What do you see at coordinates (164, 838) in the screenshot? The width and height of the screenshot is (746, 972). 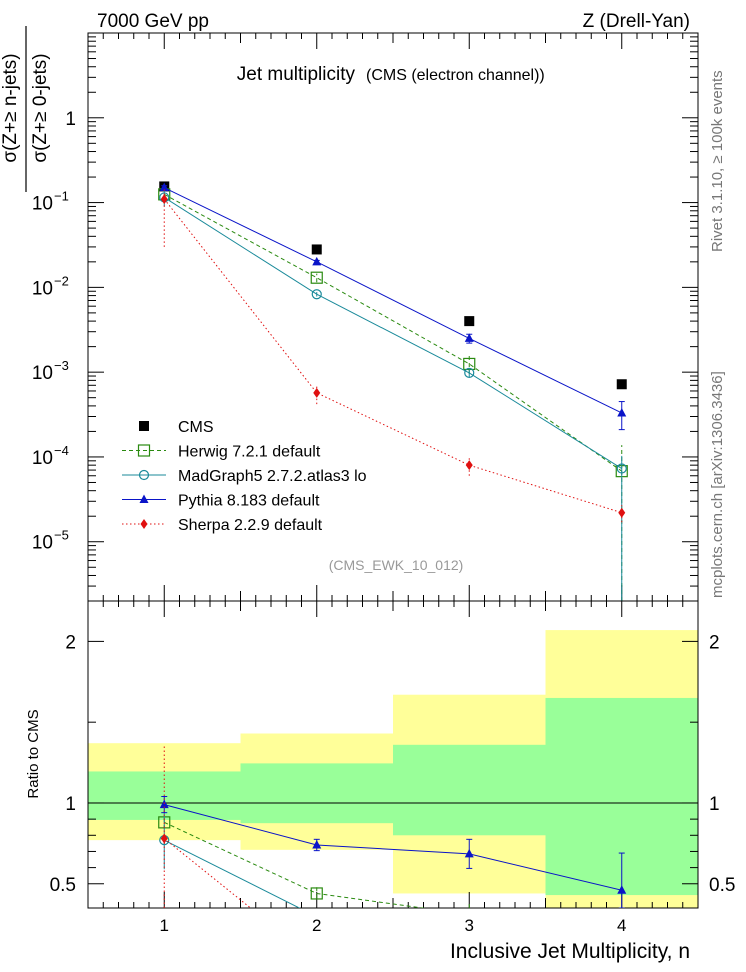 I see `ratio-point-sherpa` at bounding box center [164, 838].